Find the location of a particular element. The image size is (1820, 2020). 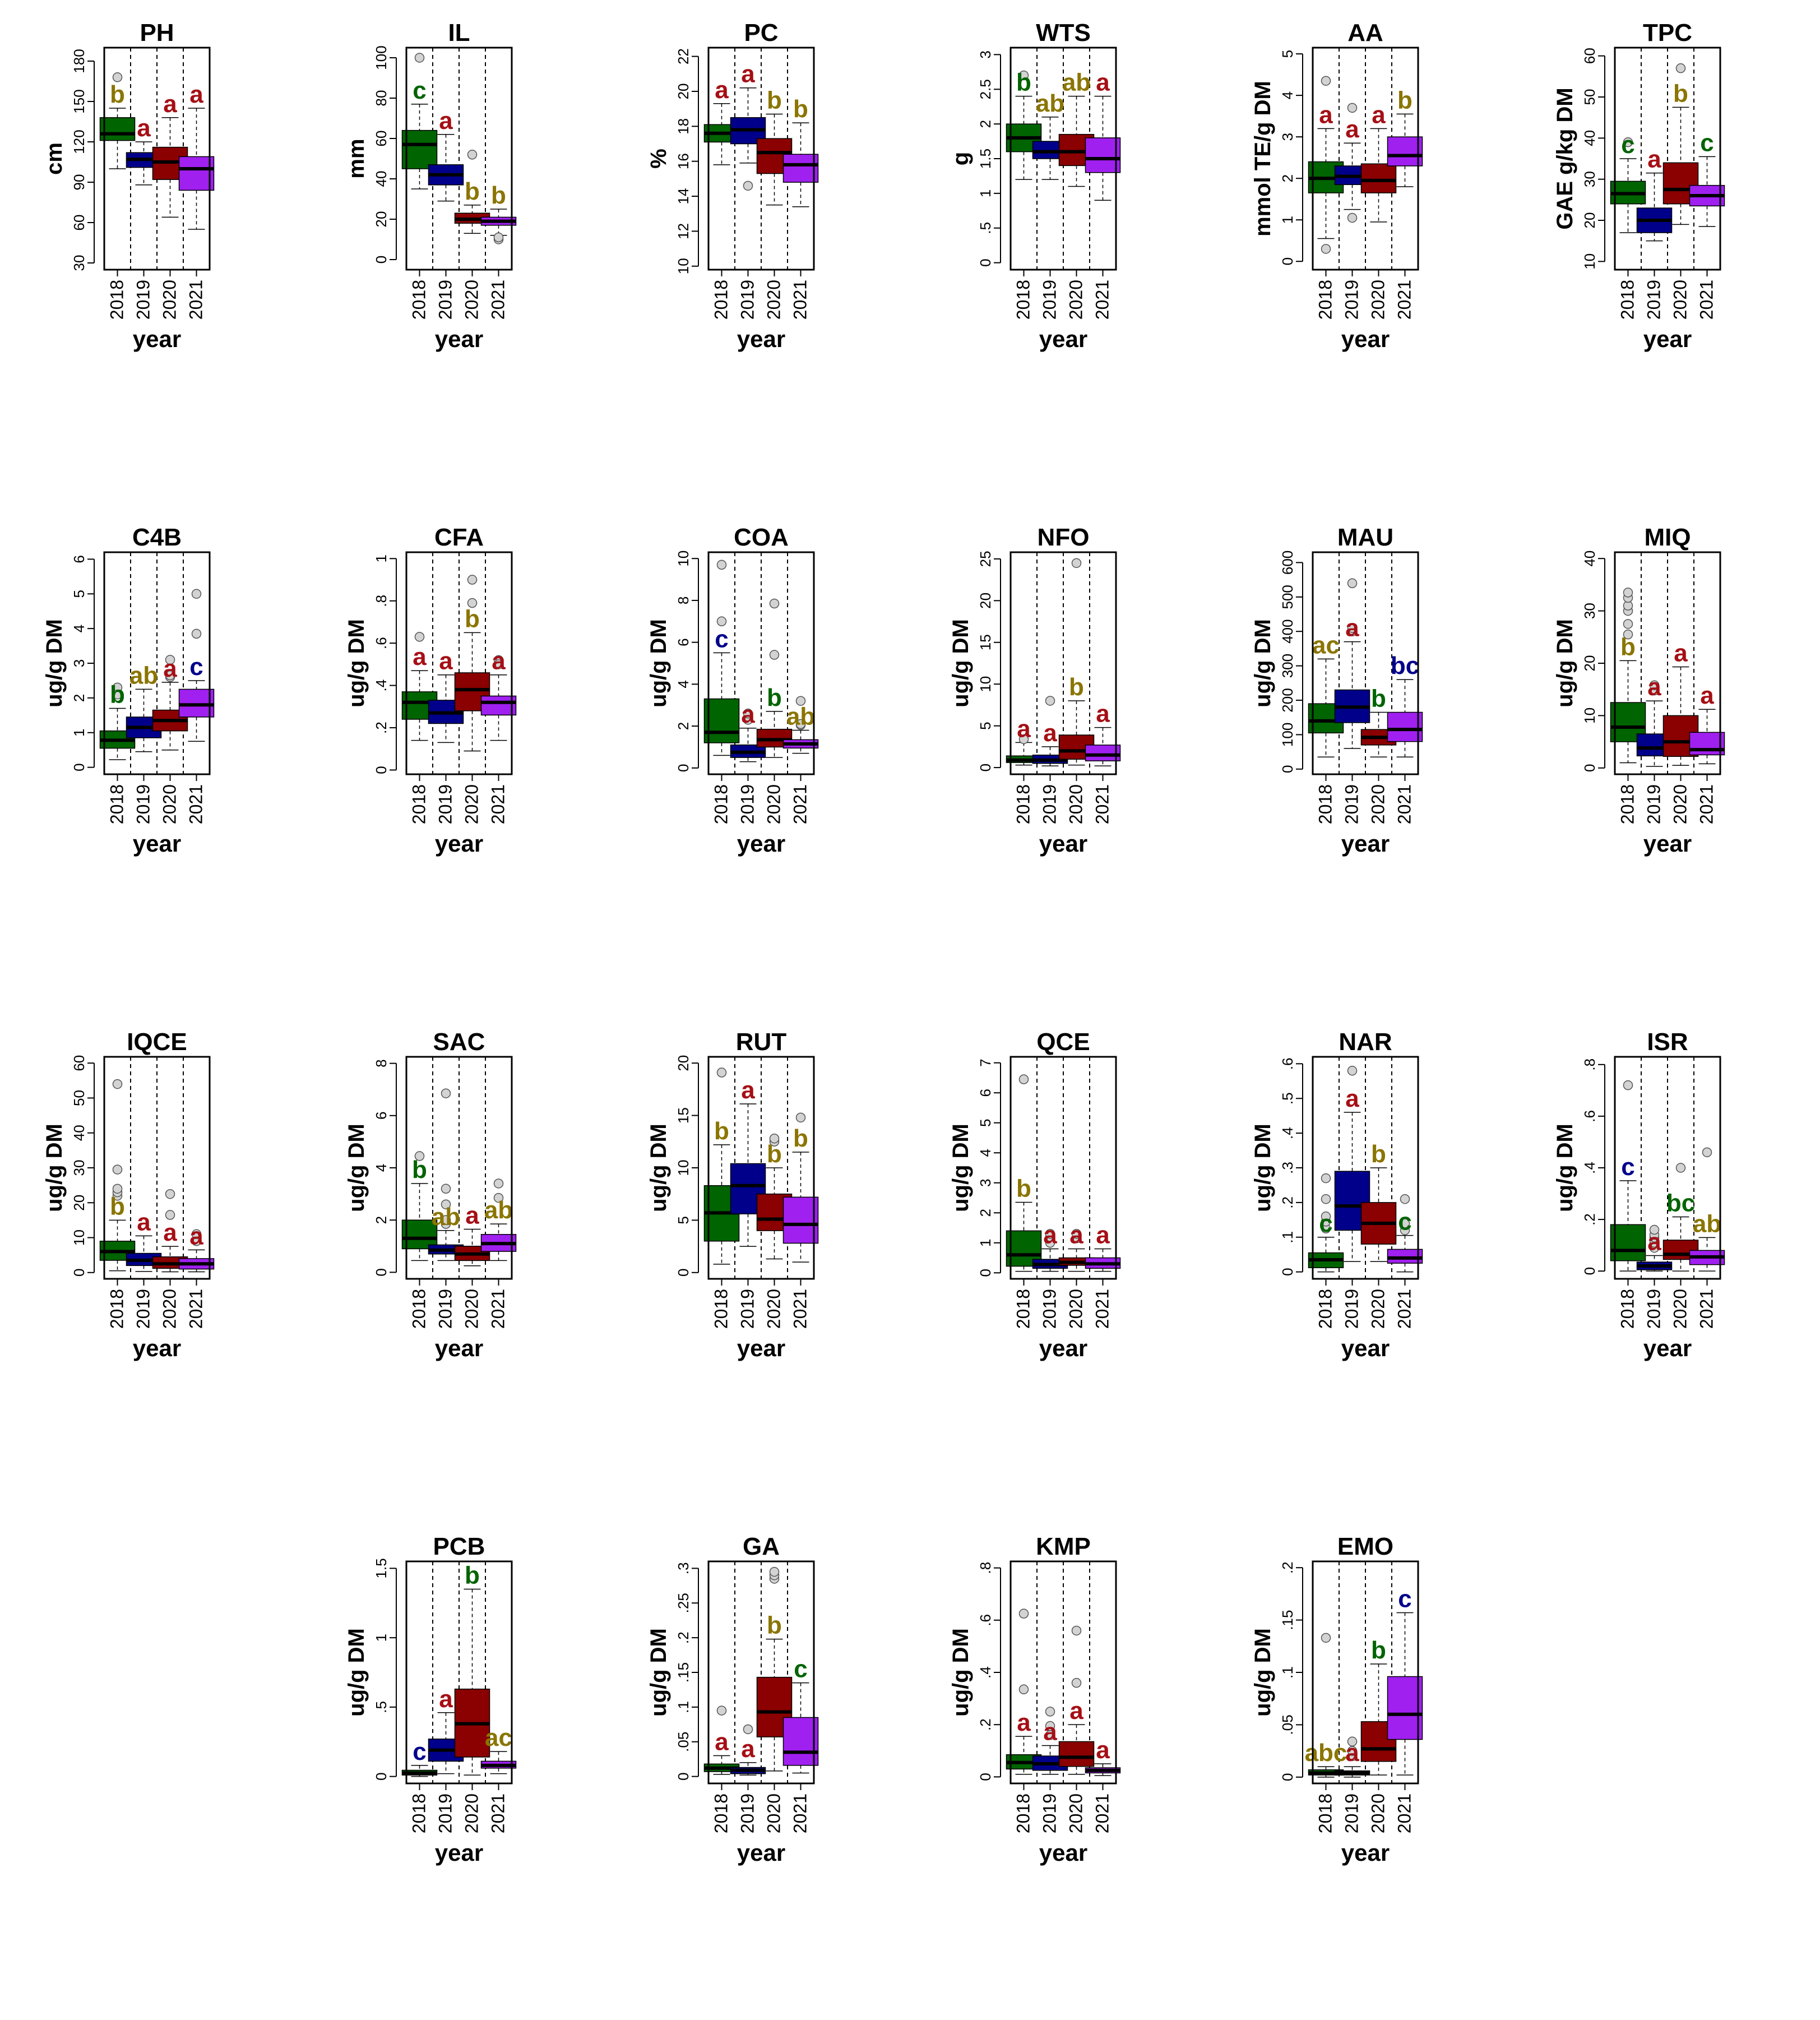

chart-title: MAU is located at coordinates (1365, 537).